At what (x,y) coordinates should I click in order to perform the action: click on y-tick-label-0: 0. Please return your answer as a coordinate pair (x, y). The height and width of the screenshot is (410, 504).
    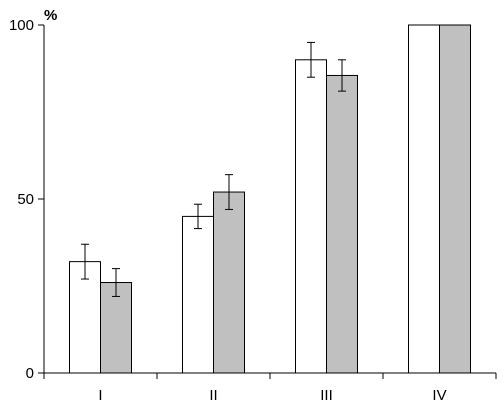
    Looking at the image, I should click on (30, 373).